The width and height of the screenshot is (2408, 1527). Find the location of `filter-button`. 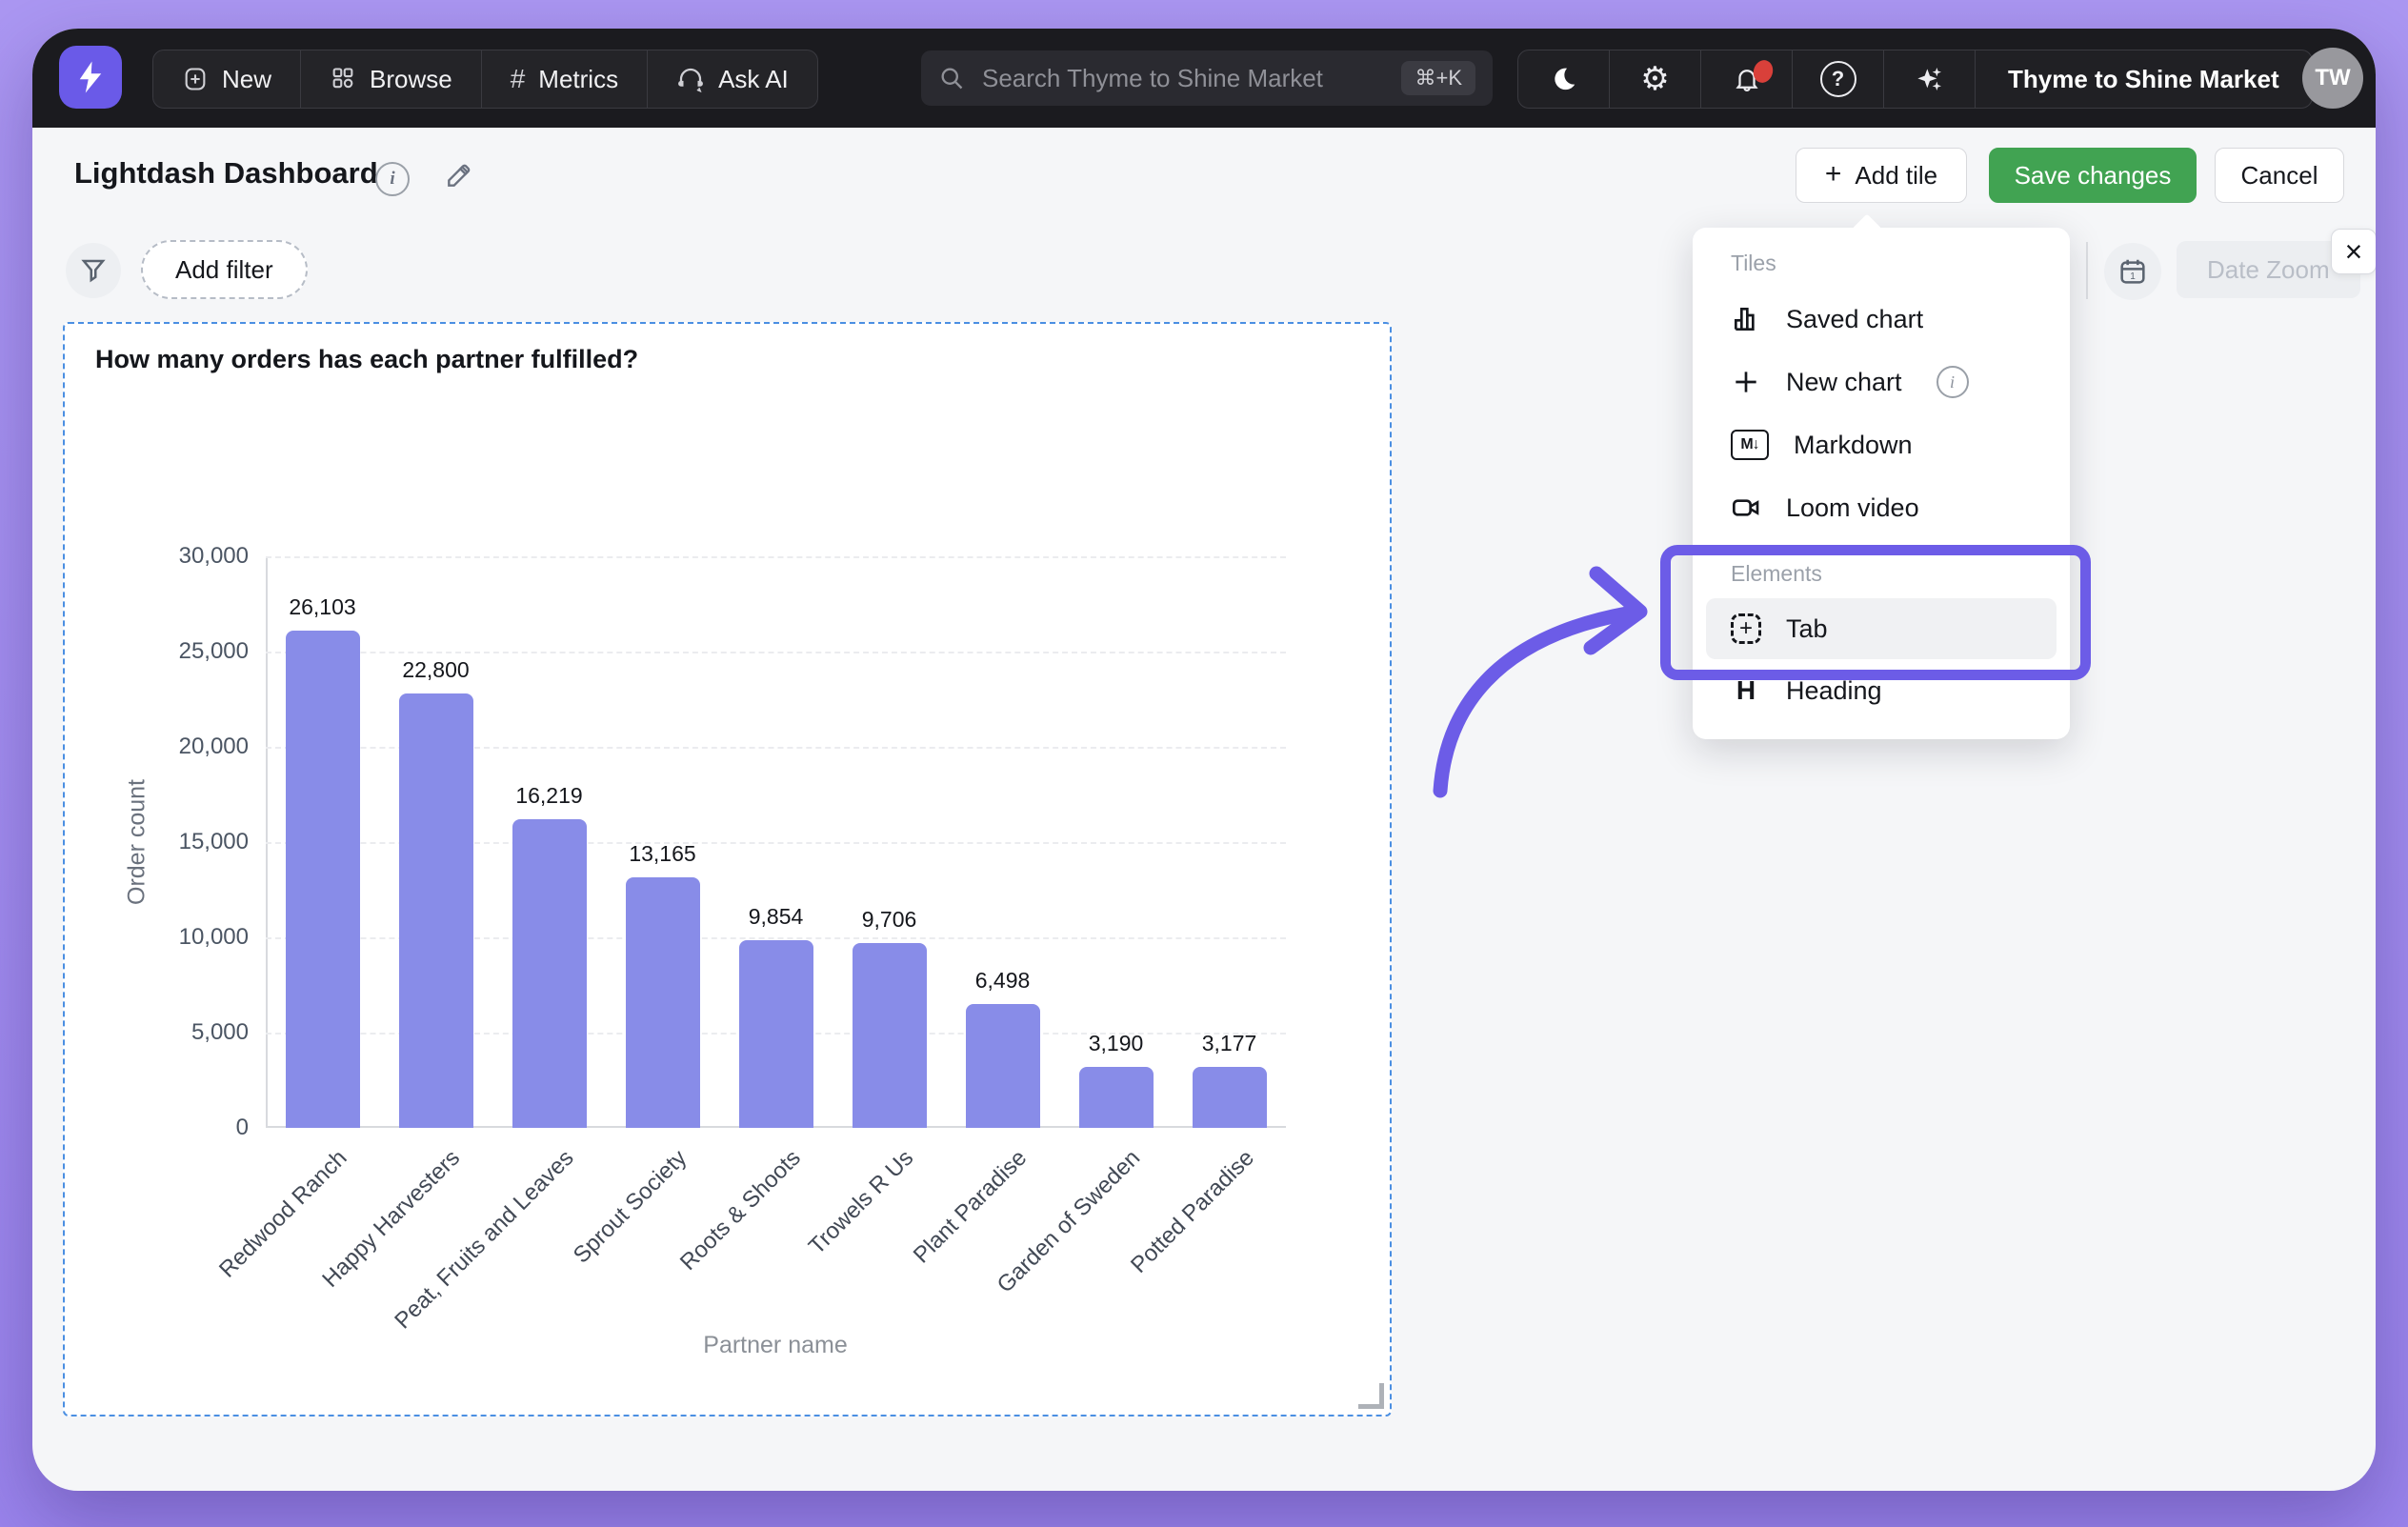

filter-button is located at coordinates (93, 270).